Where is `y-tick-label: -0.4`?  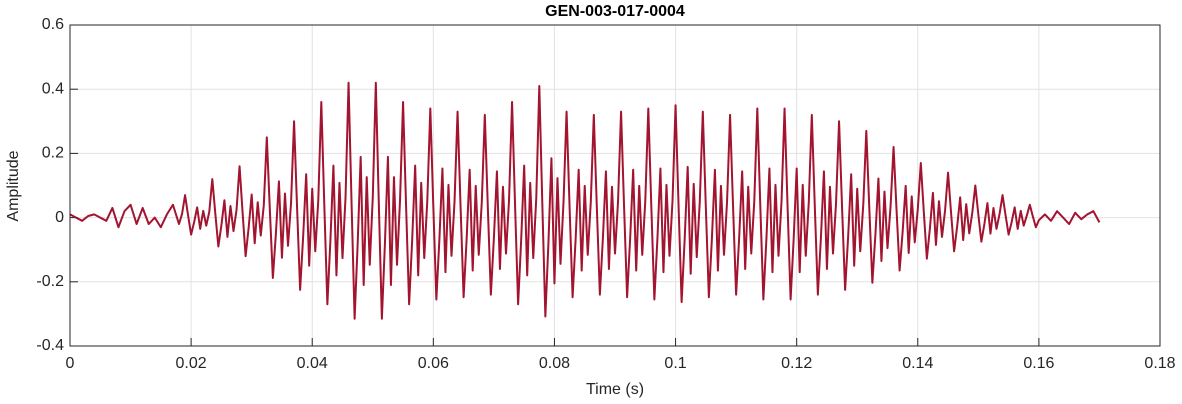 y-tick-label: -0.4 is located at coordinates (50, 345).